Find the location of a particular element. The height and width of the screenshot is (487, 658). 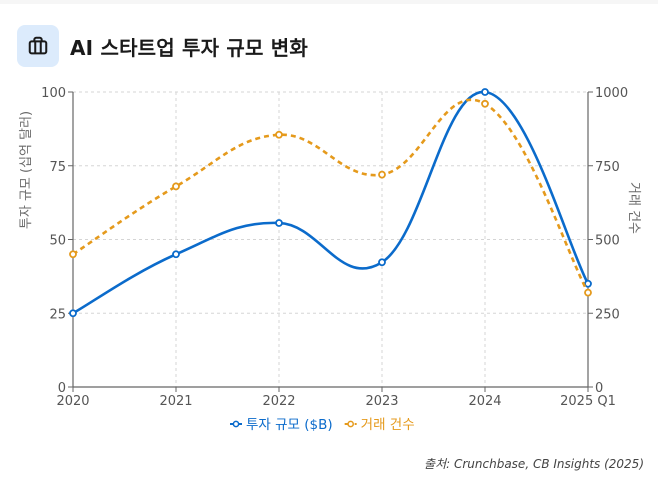

chart-header: AI 스타트업 투자 규모 변화 is located at coordinates (162, 46).